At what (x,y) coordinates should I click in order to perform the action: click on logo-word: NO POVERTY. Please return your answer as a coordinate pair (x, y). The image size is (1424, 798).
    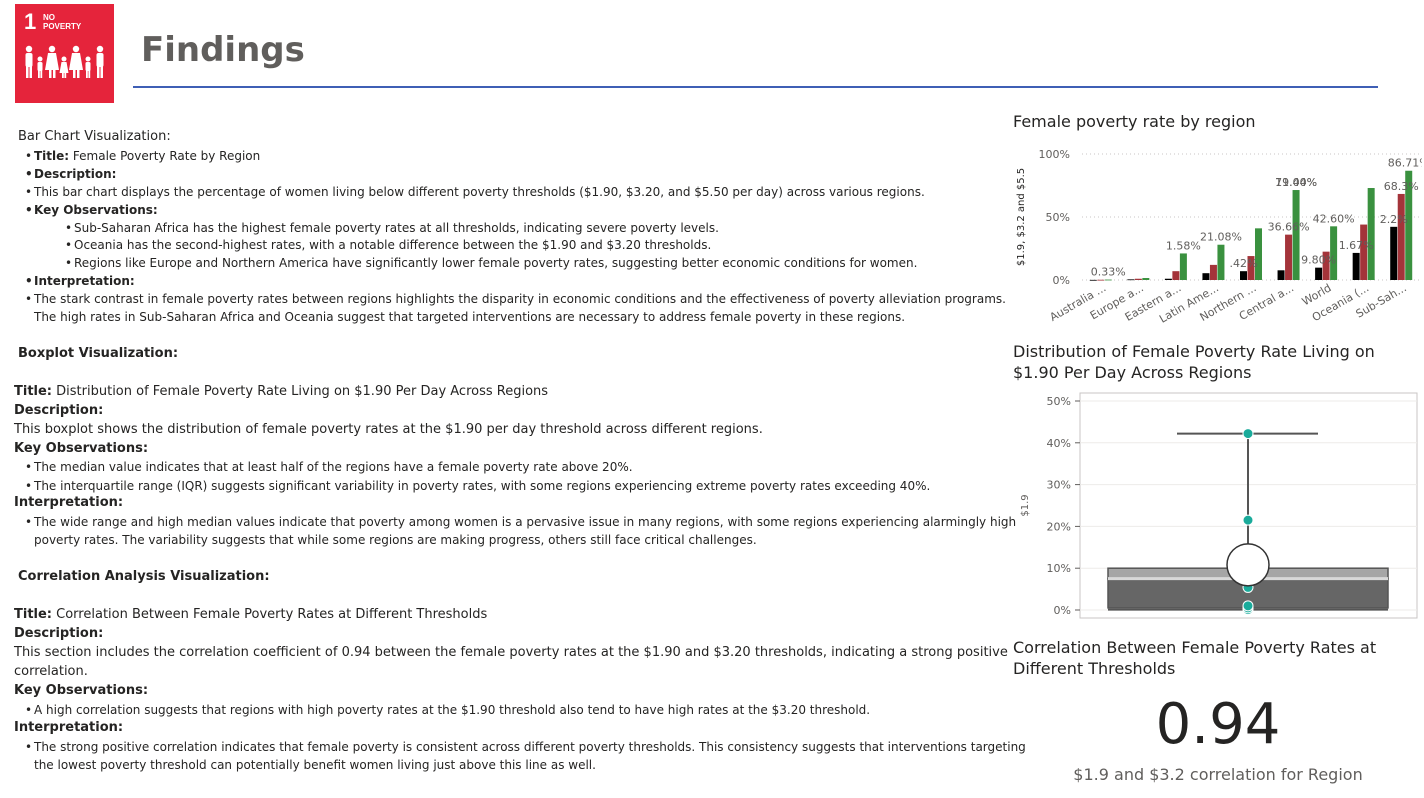
    Looking at the image, I should click on (62, 22).